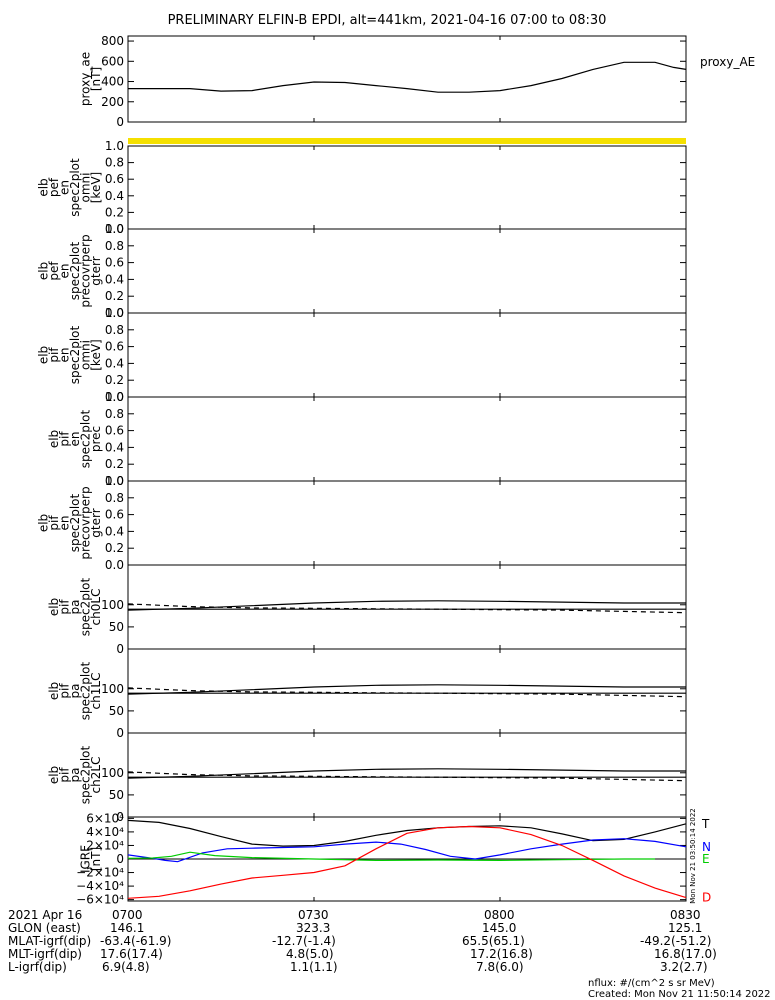  I want to click on row3-value-1: 4.8(5.0), so click(310, 954).